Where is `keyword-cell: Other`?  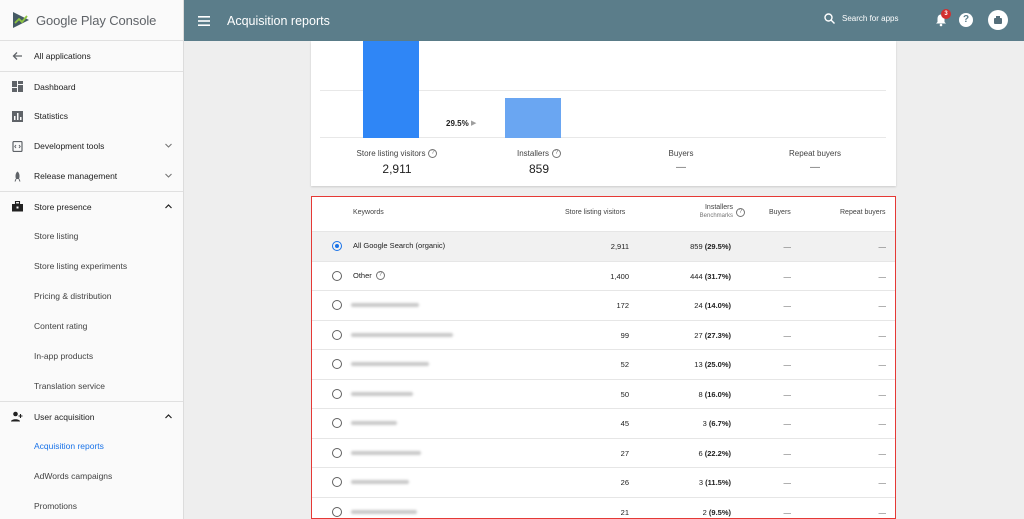 keyword-cell: Other is located at coordinates (362, 275).